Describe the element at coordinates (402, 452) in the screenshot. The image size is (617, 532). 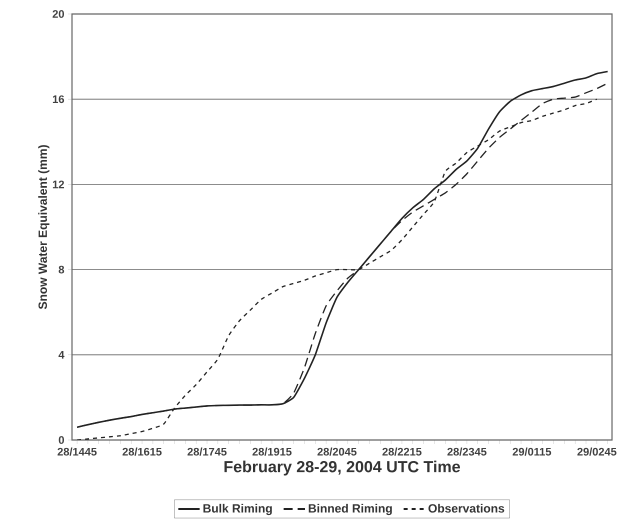
I see `x-tick-label: 28/2215` at that location.